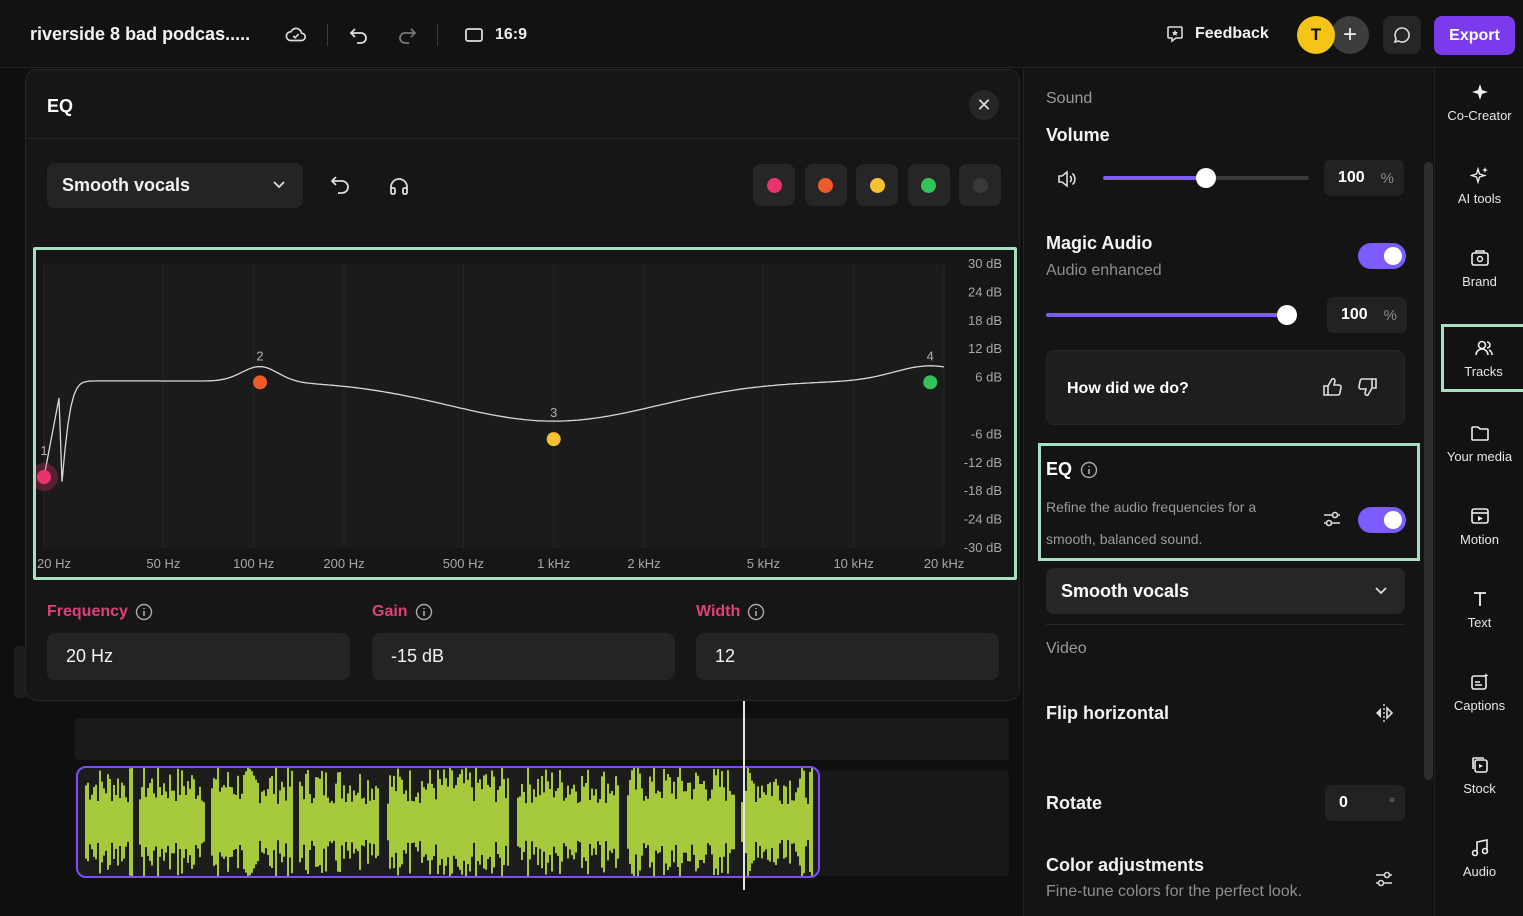 The width and height of the screenshot is (1523, 916). What do you see at coordinates (1368, 389) in the screenshot?
I see `thumbs-down-icon` at bounding box center [1368, 389].